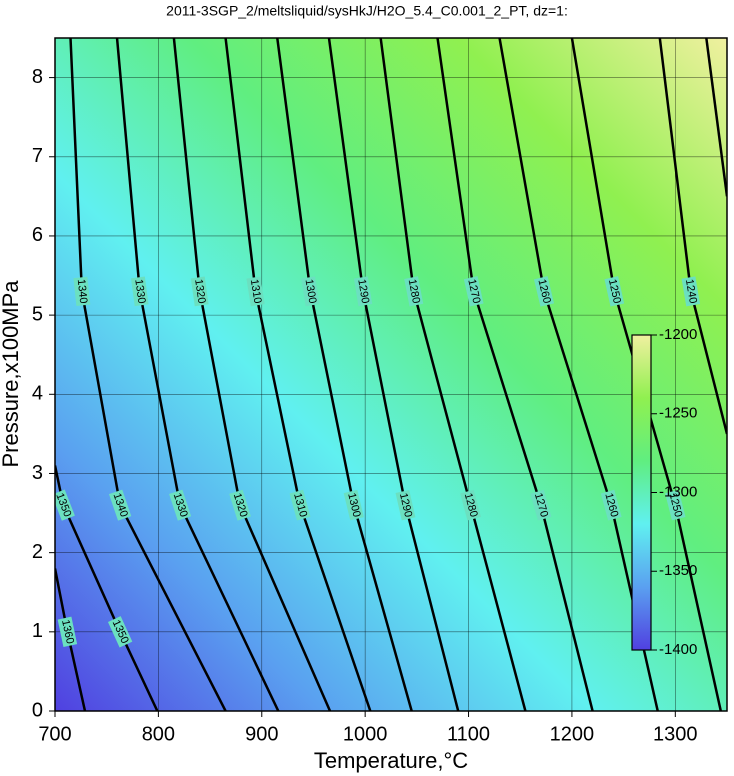 The image size is (734, 776). I want to click on y-tick-label: 0, so click(37, 710).